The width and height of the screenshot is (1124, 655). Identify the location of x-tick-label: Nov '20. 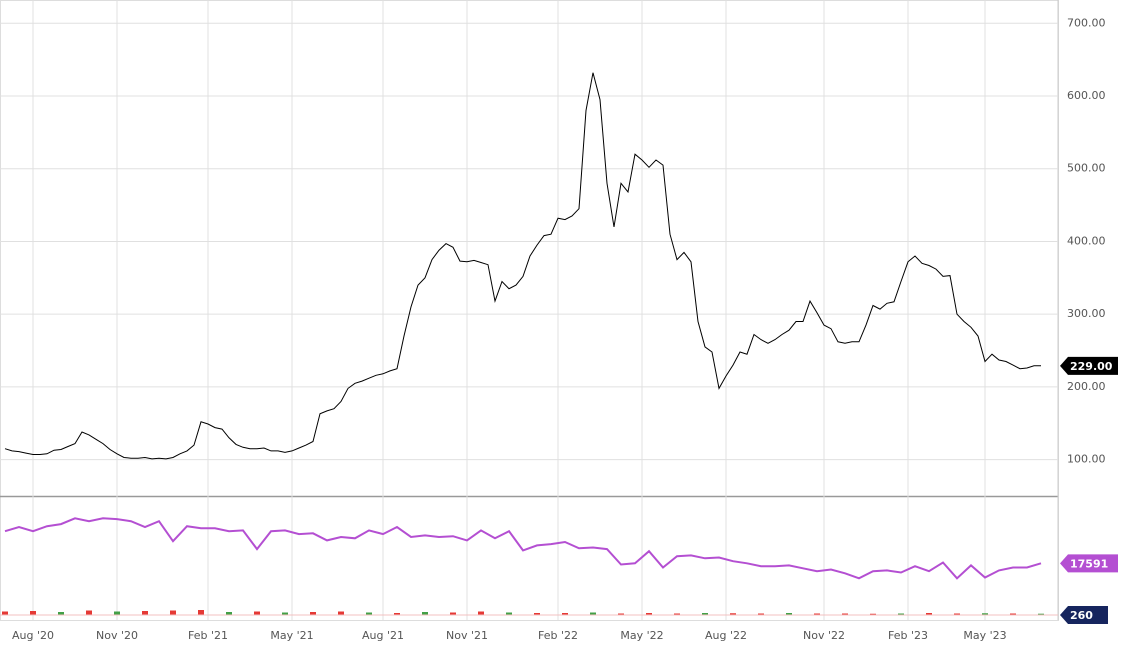
(117, 635).